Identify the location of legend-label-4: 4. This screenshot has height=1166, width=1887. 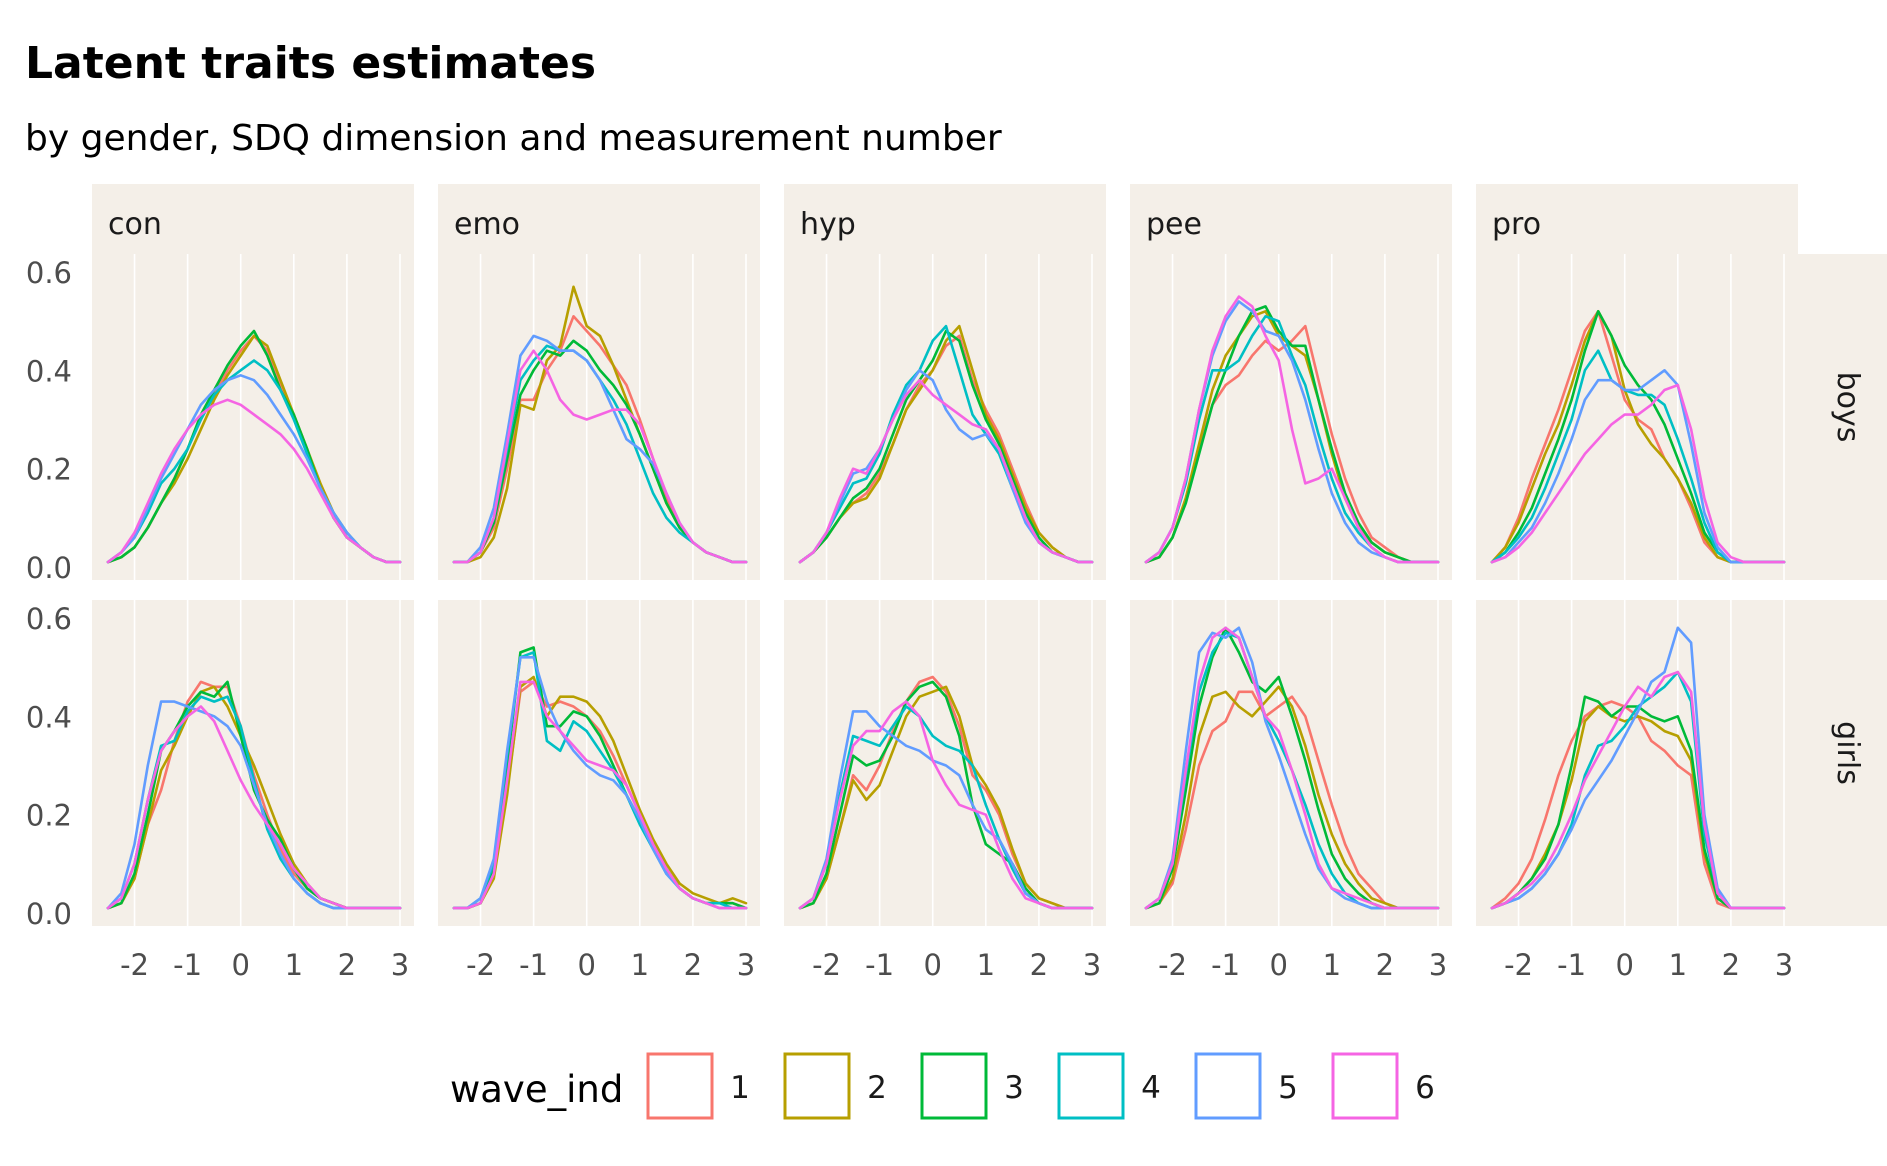
(1151, 1088).